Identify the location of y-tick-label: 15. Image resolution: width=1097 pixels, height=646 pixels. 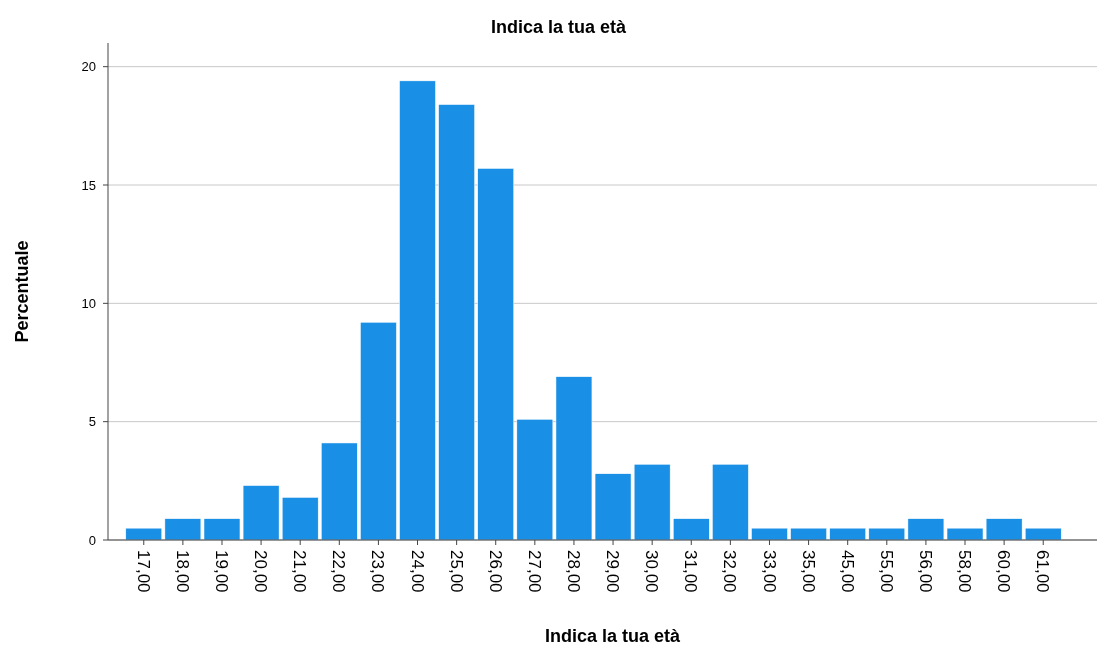
(88, 185).